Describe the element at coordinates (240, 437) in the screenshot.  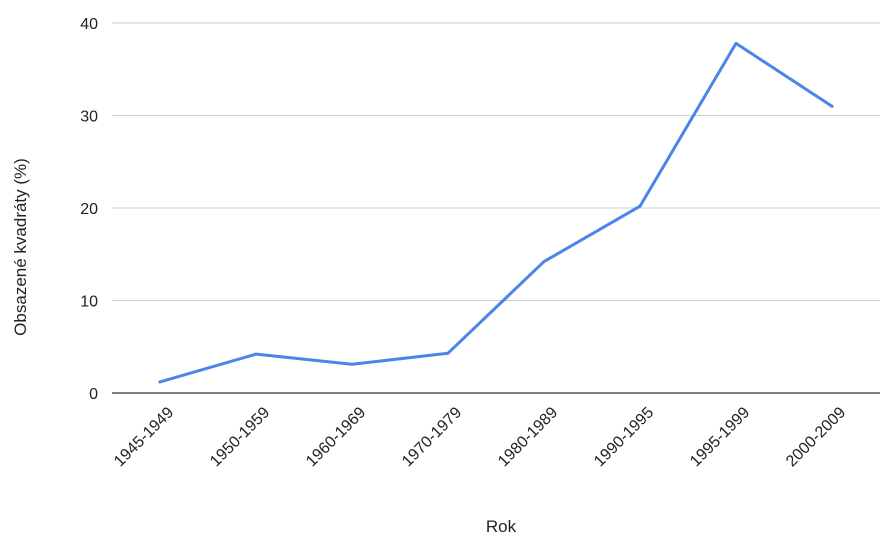
I see `x-tick-label: 1950-1959` at that location.